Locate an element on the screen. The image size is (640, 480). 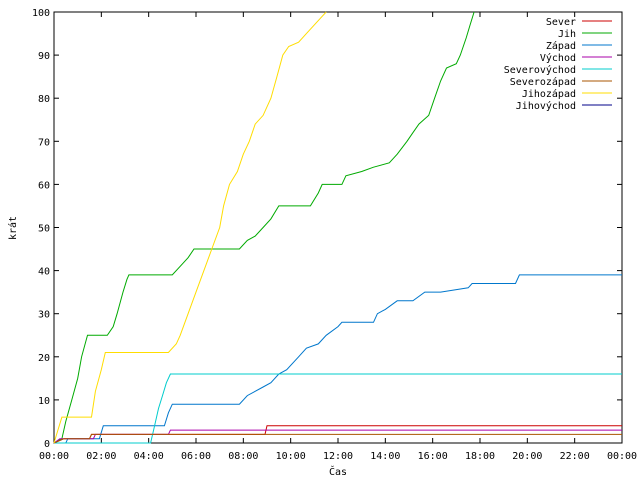
x-tick-label: 16:00 is located at coordinates (433, 456).